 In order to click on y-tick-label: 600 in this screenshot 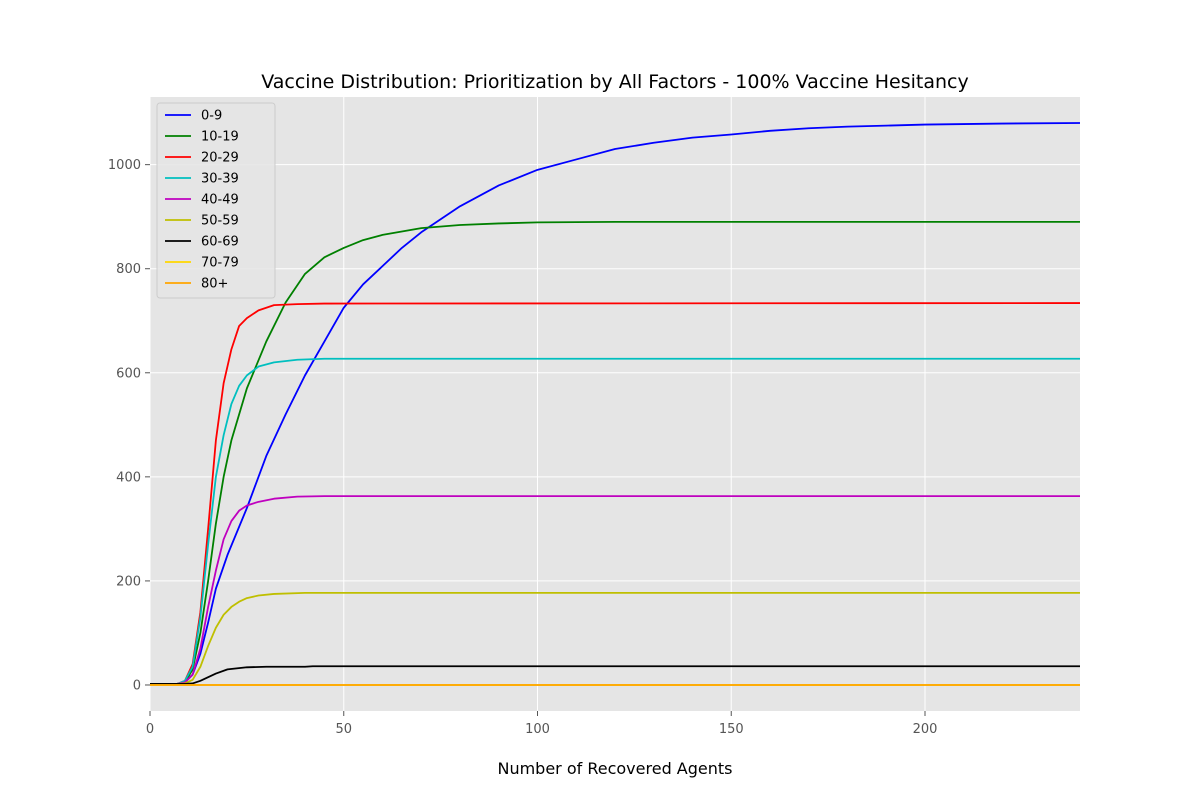, I will do `click(128, 373)`.